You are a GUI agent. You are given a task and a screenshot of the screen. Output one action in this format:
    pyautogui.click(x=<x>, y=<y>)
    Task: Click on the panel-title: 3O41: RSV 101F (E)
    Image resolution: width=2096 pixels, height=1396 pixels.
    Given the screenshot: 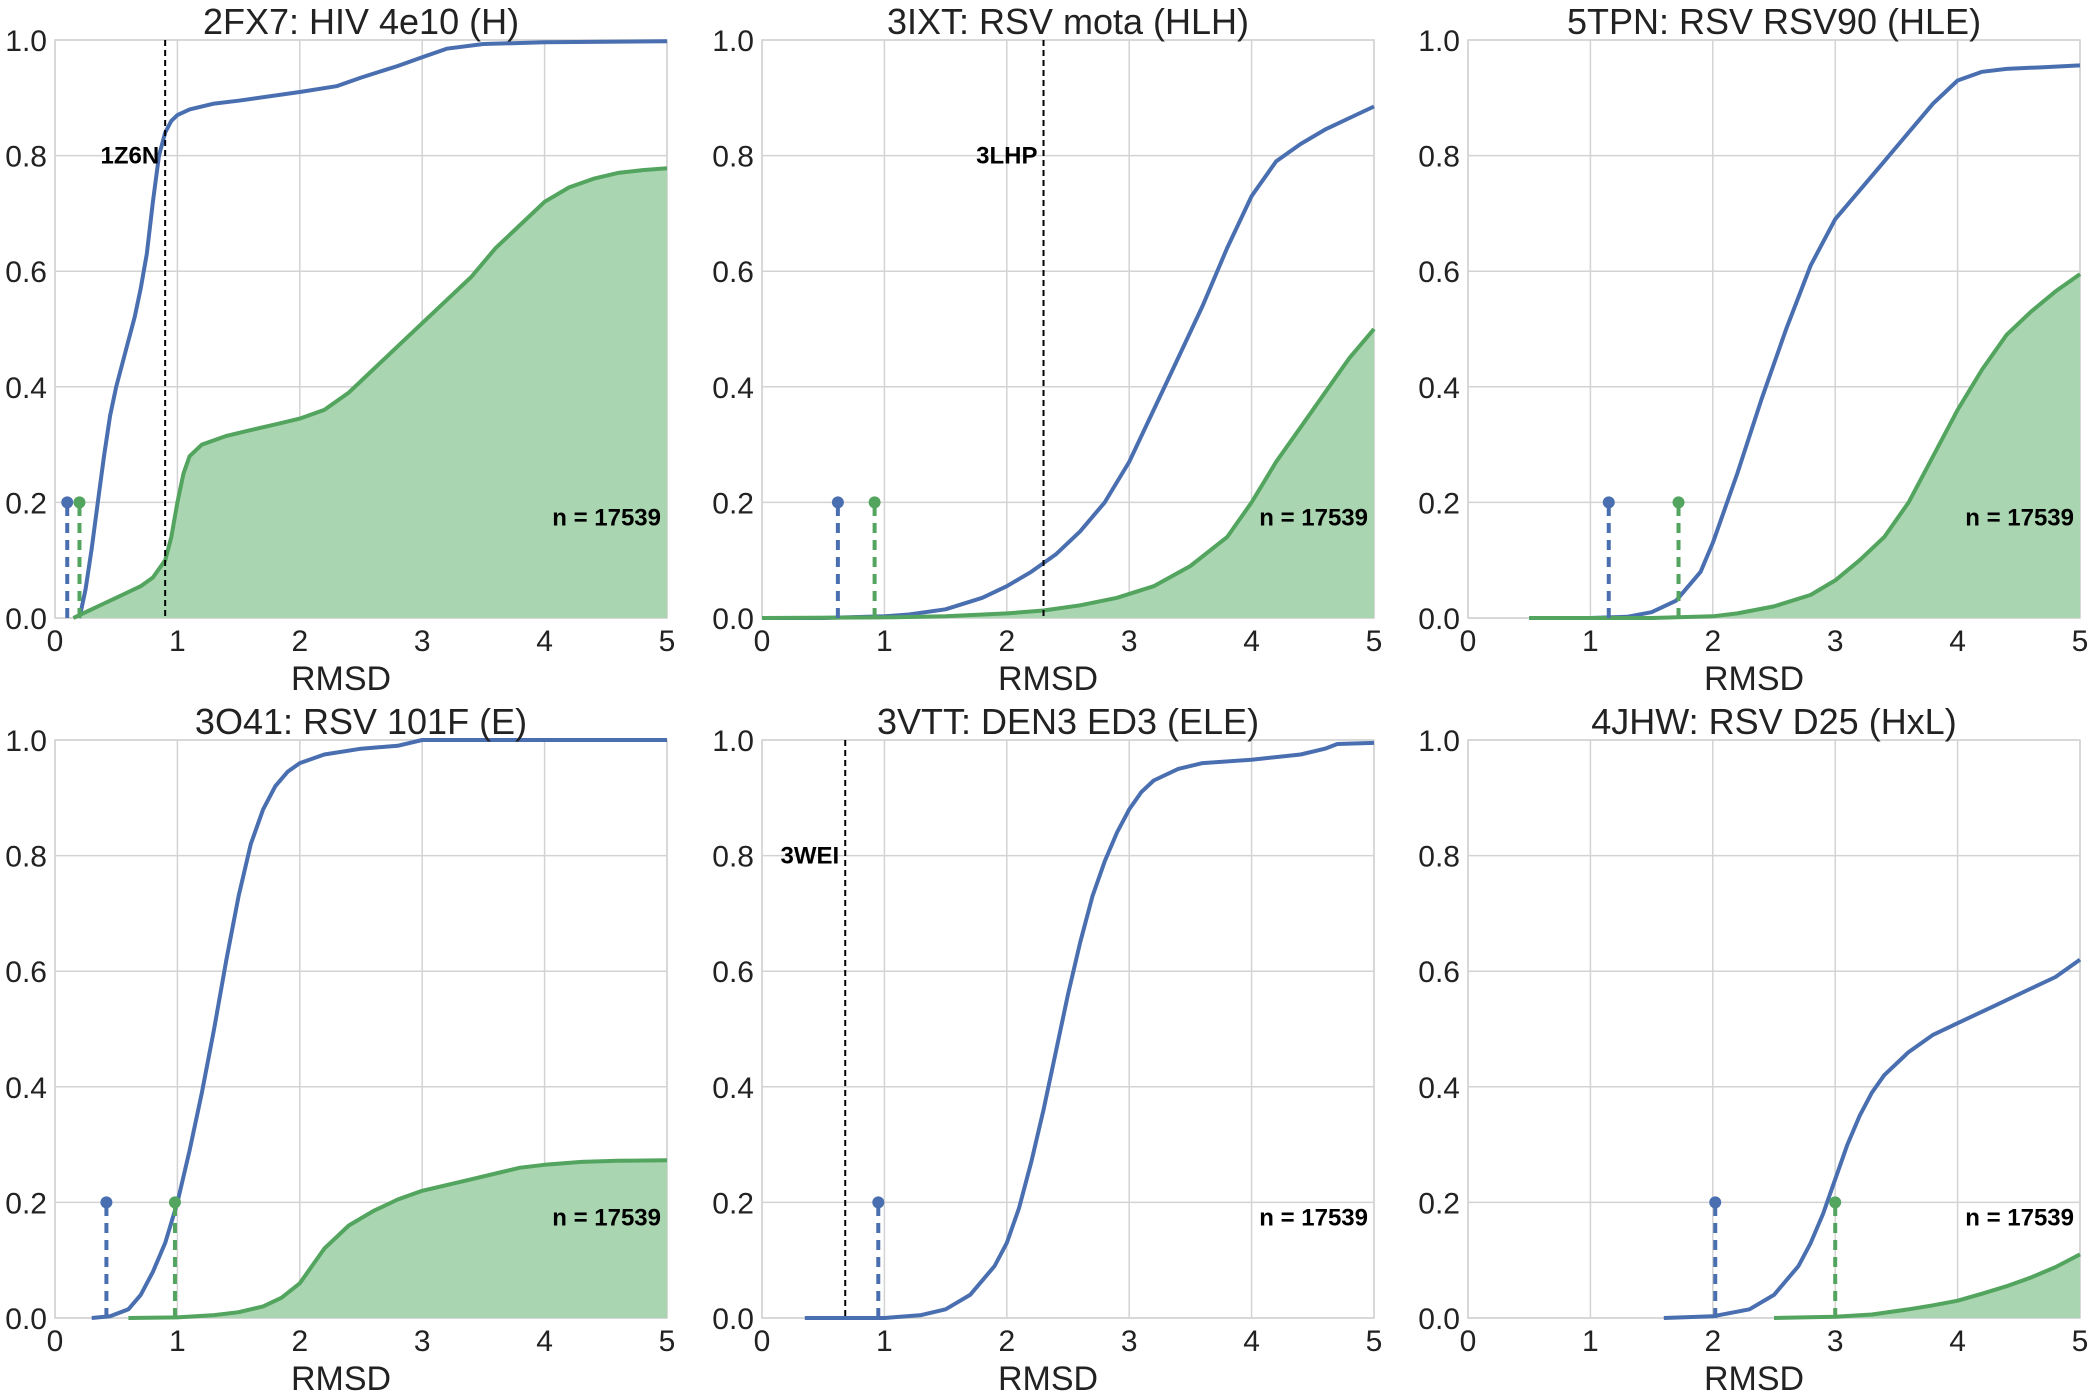 What is the action you would take?
    pyautogui.click(x=361, y=721)
    